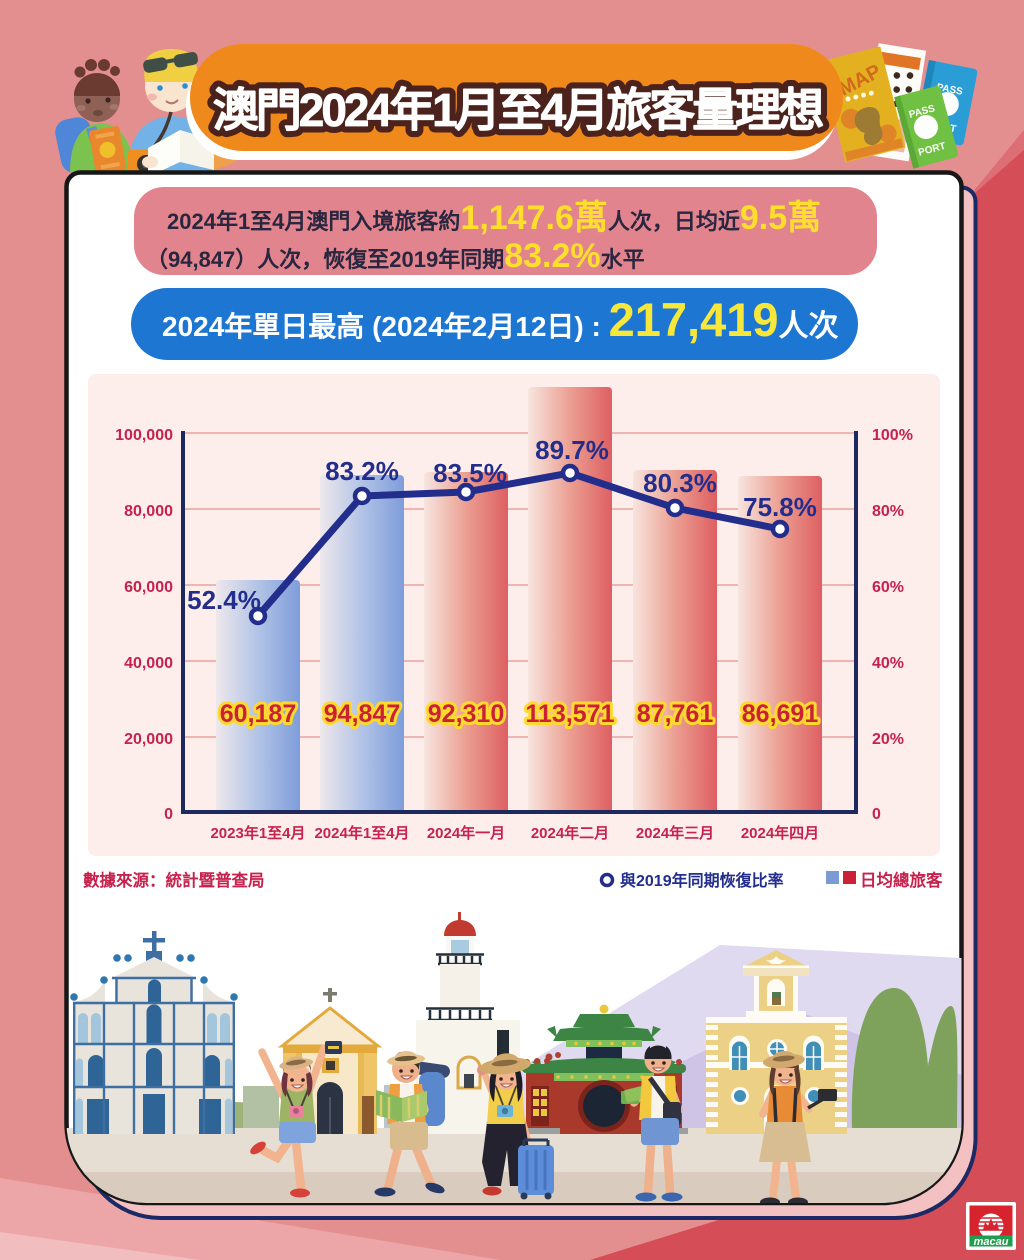 This screenshot has height=1260, width=1024. Describe the element at coordinates (570, 714) in the screenshot. I see `svg-text: 113,571` at that location.